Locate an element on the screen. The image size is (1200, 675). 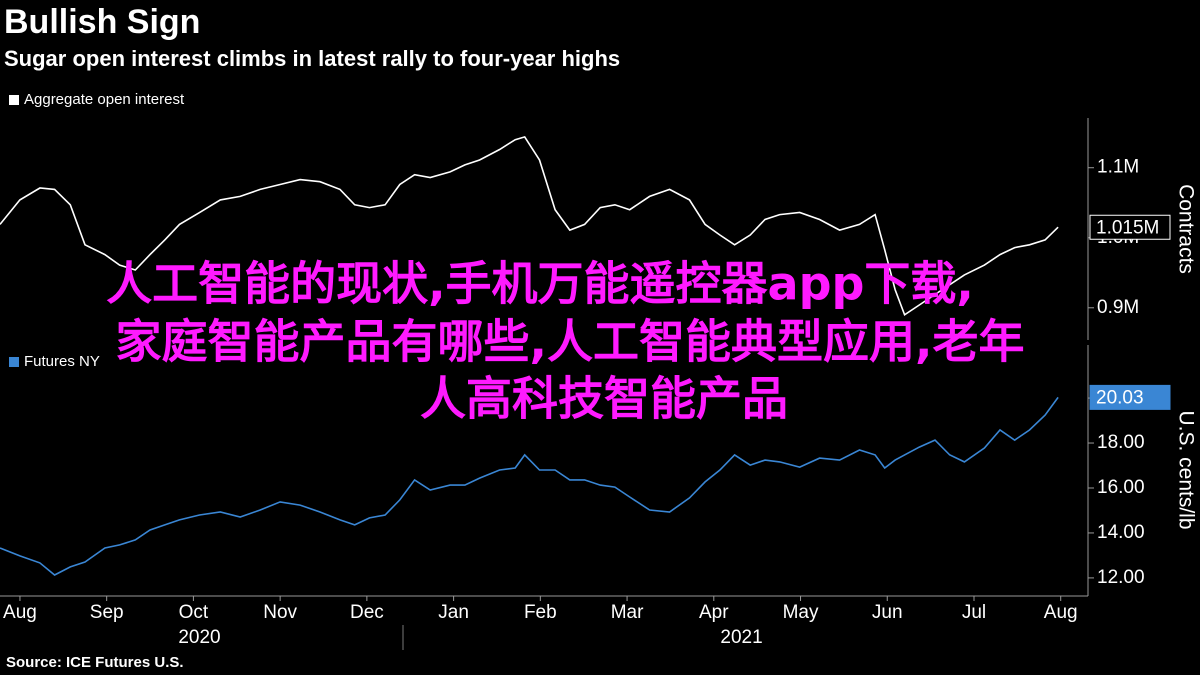
y-tick-label: 1.1M is located at coordinates (1118, 167).